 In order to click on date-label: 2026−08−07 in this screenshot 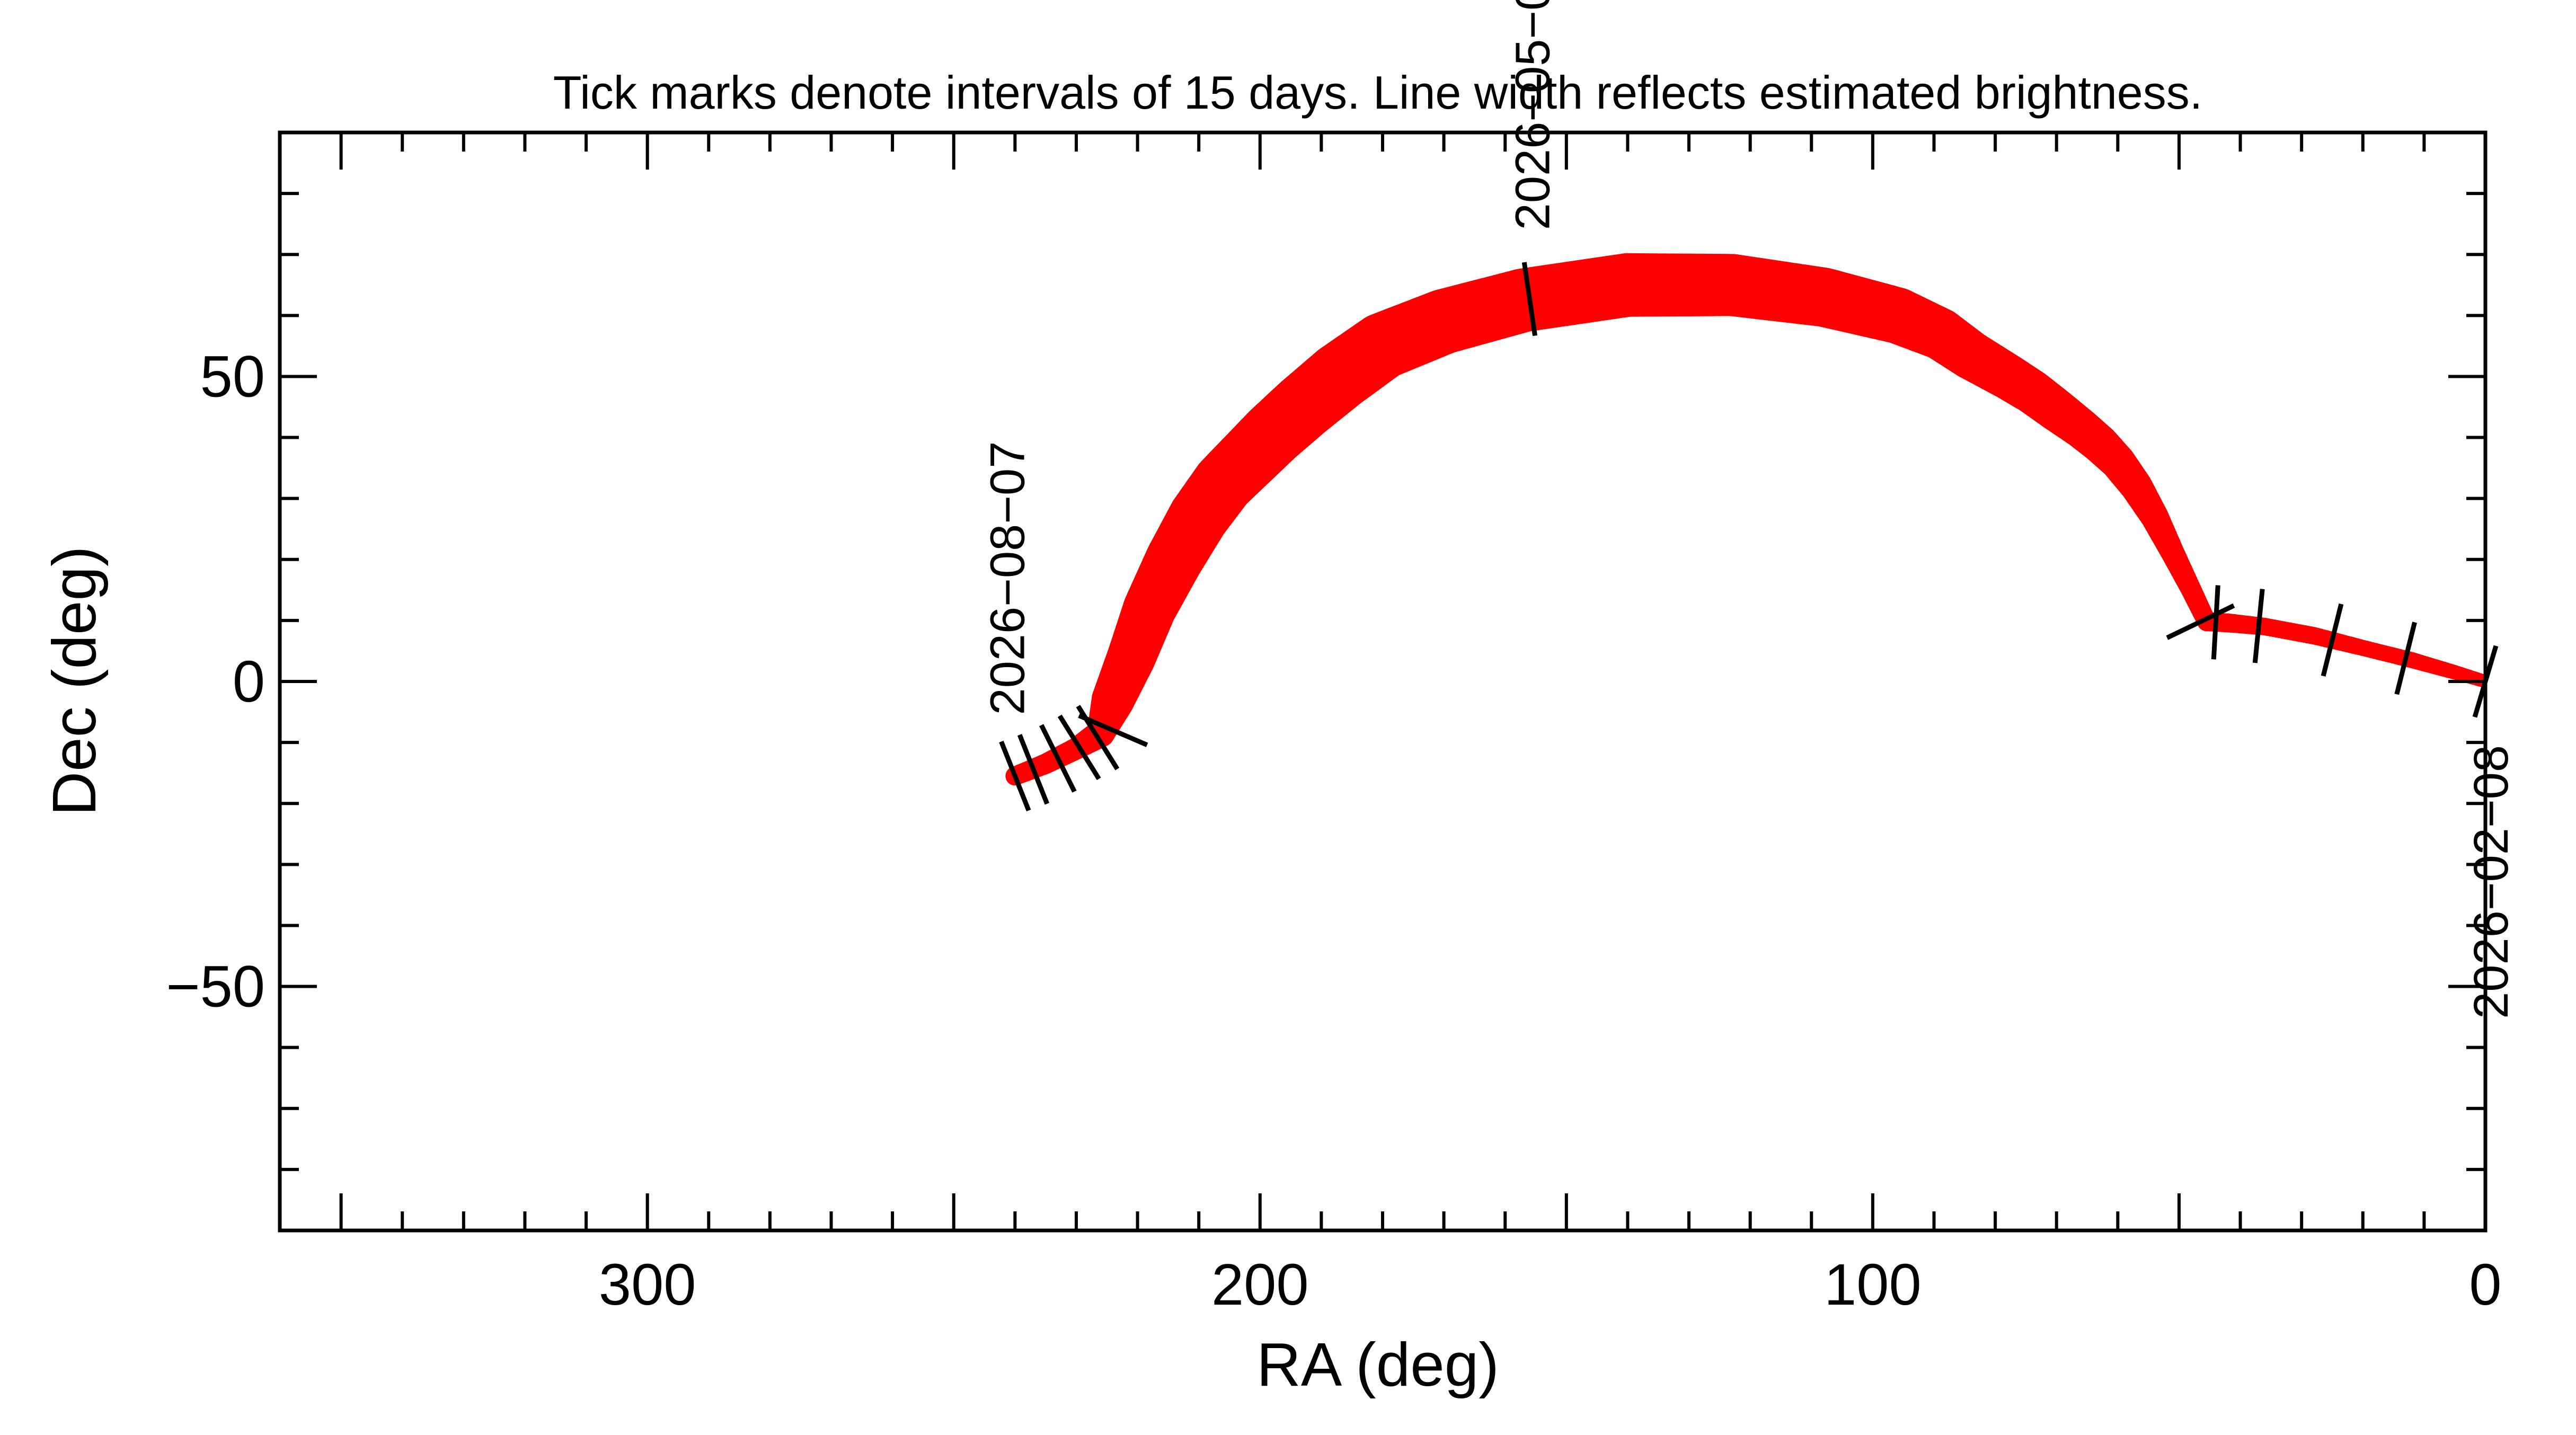, I will do `click(1007, 578)`.